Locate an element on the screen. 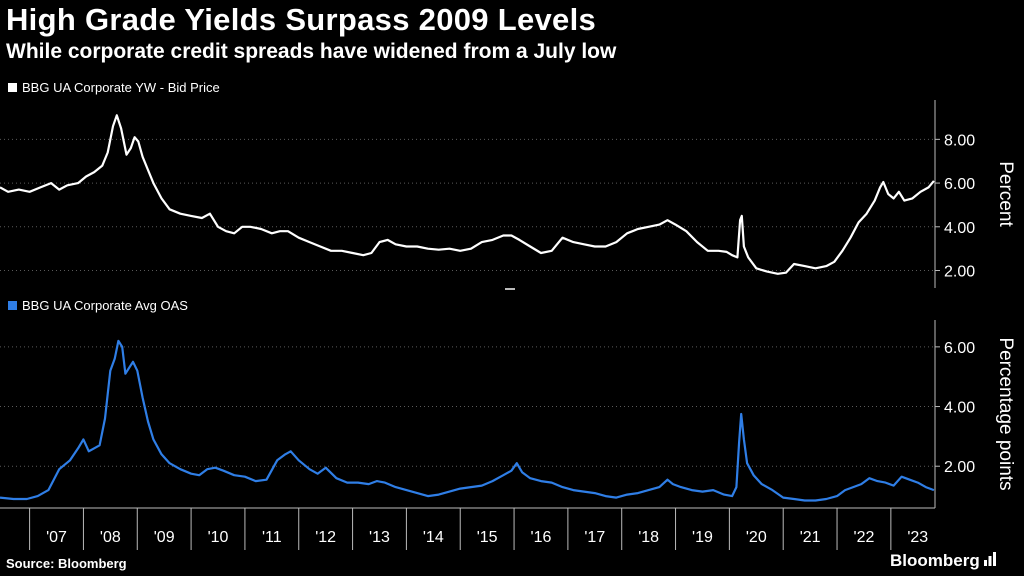  x-tick-label: '08 is located at coordinates (110, 537).